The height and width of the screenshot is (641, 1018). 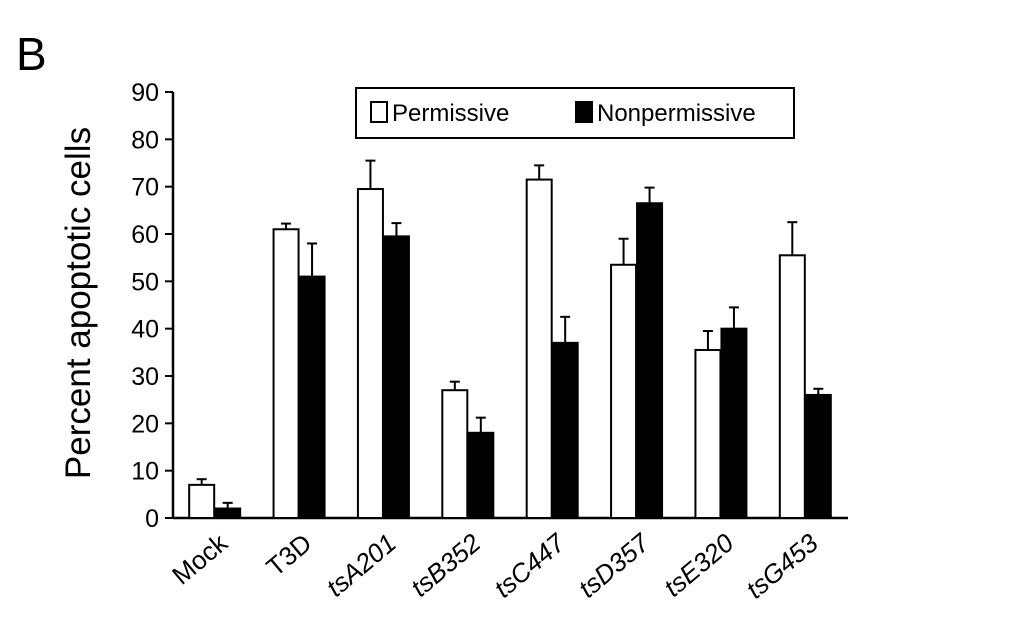 I want to click on legend-label: Permissive, so click(x=450, y=113).